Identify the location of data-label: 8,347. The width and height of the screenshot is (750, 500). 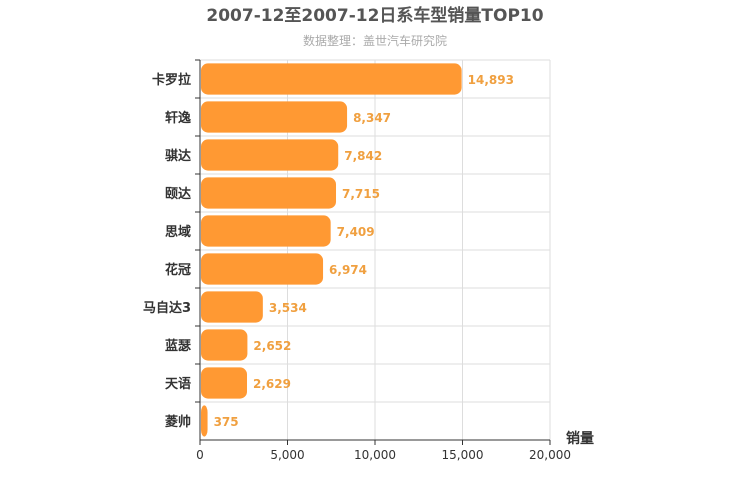
(372, 118).